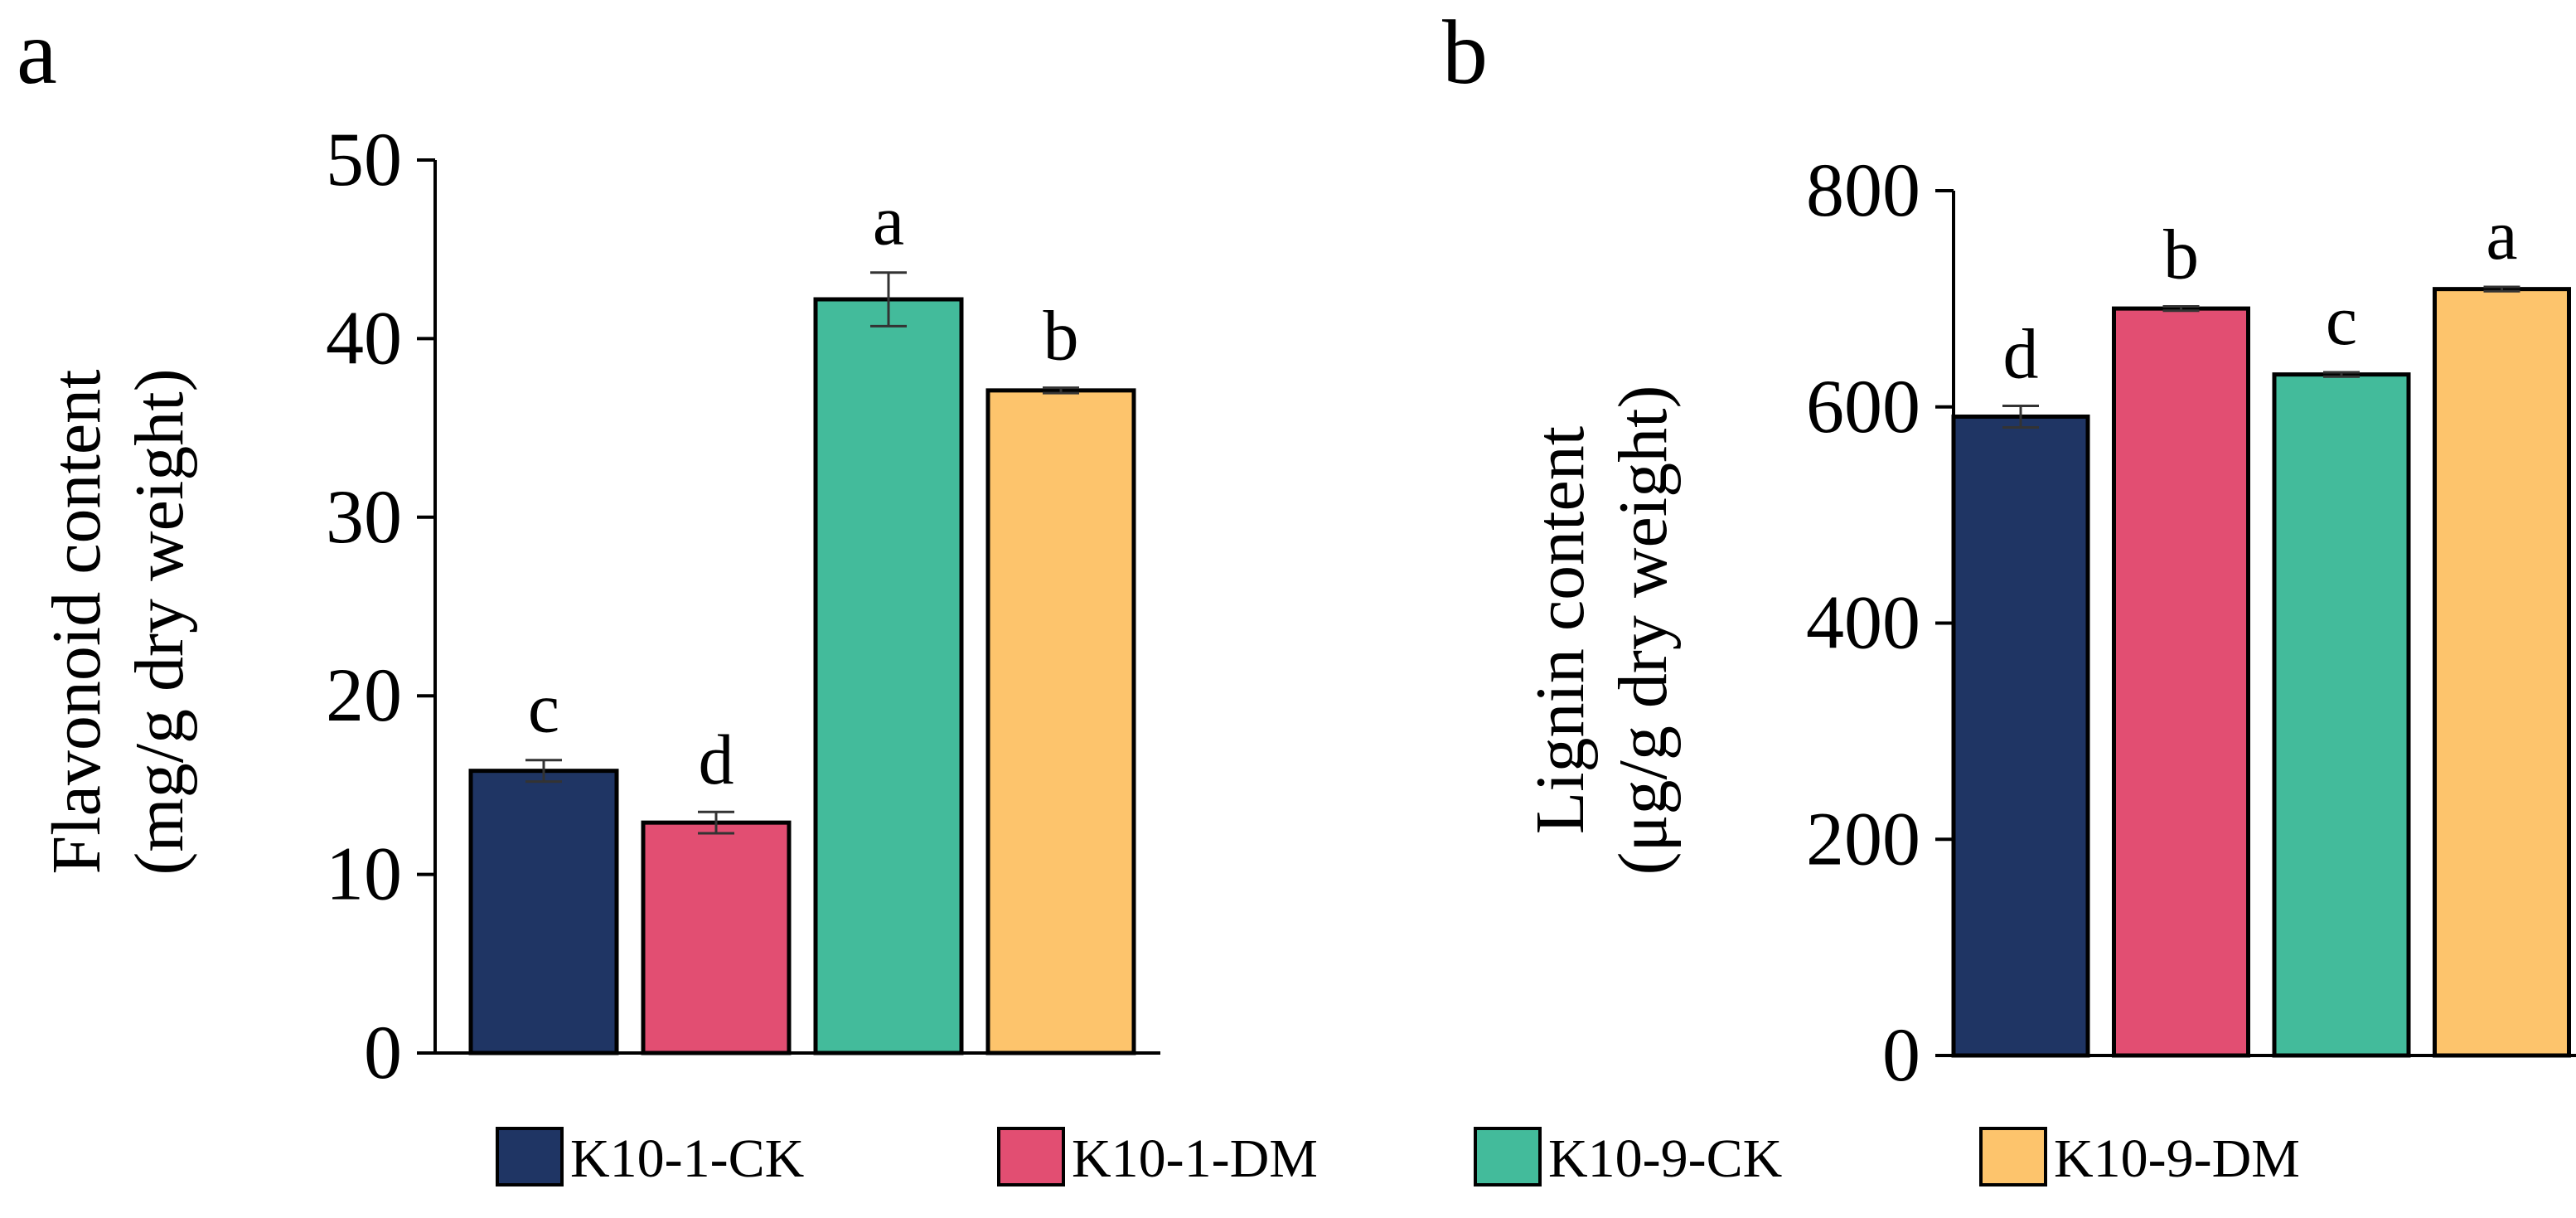 This screenshot has width=2576, height=1218. I want to click on legend-swatch-k10-9-ck, so click(1508, 1156).